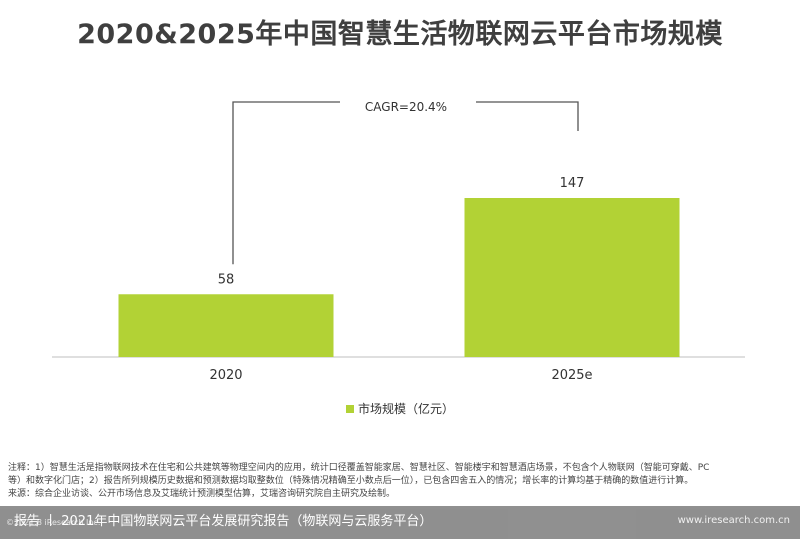  What do you see at coordinates (226, 279) in the screenshot?
I see `data-label-2020: 58` at bounding box center [226, 279].